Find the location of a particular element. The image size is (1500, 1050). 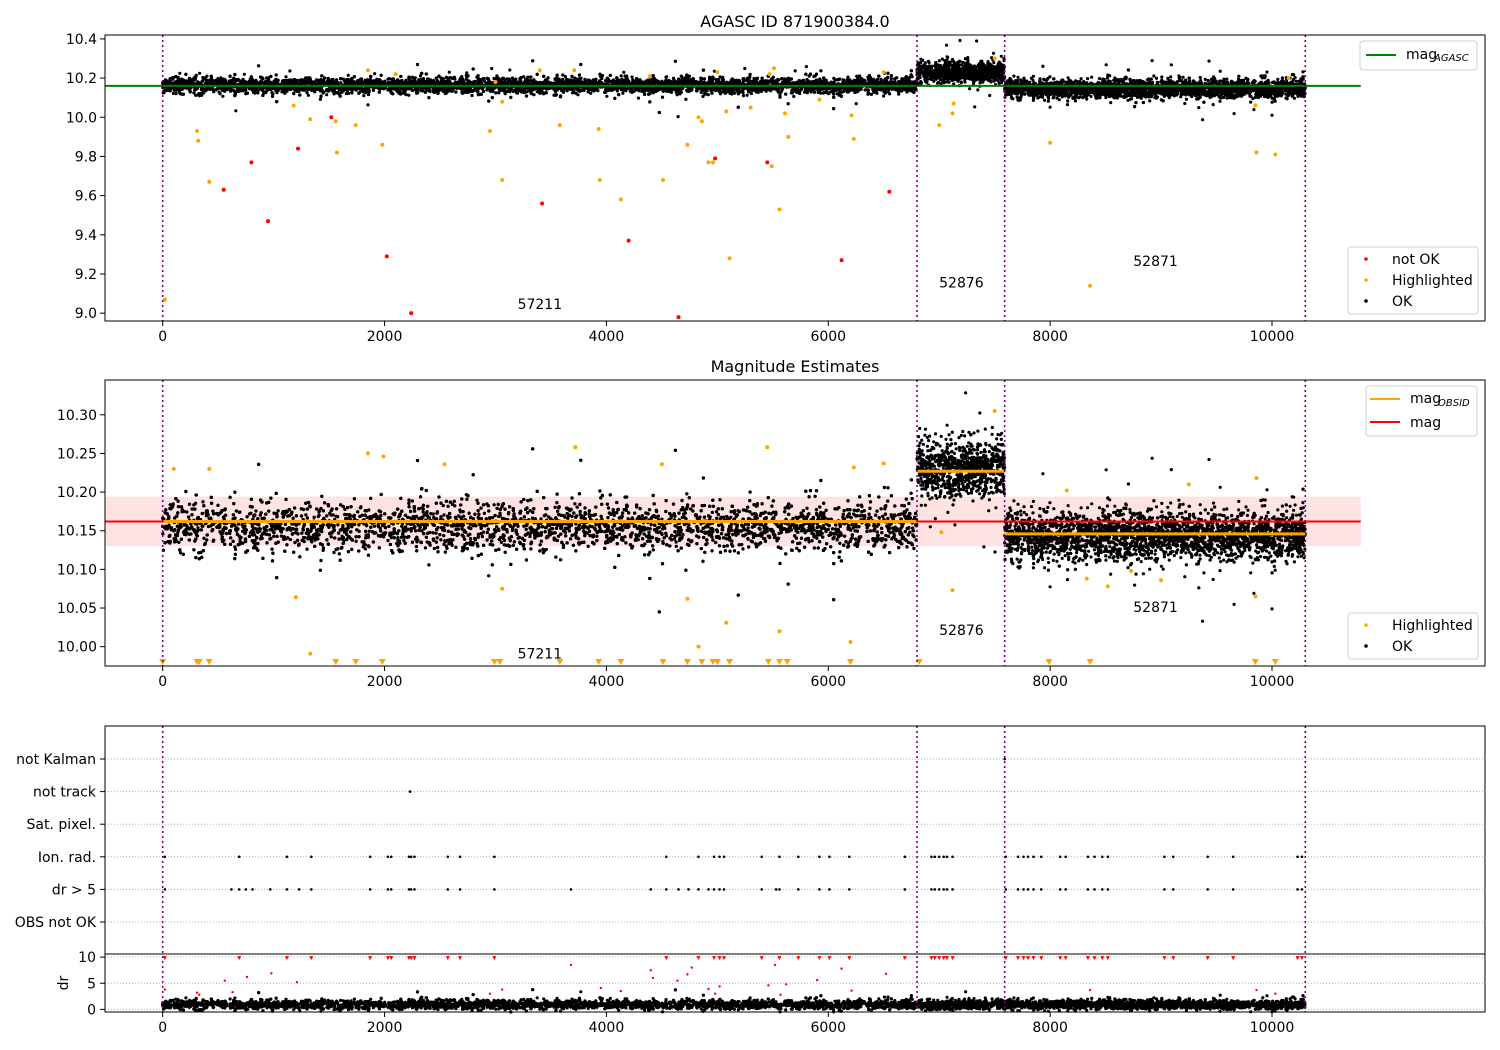

agasc-panel-title: AGASC ID 871900384.0 is located at coordinates (794, 21).